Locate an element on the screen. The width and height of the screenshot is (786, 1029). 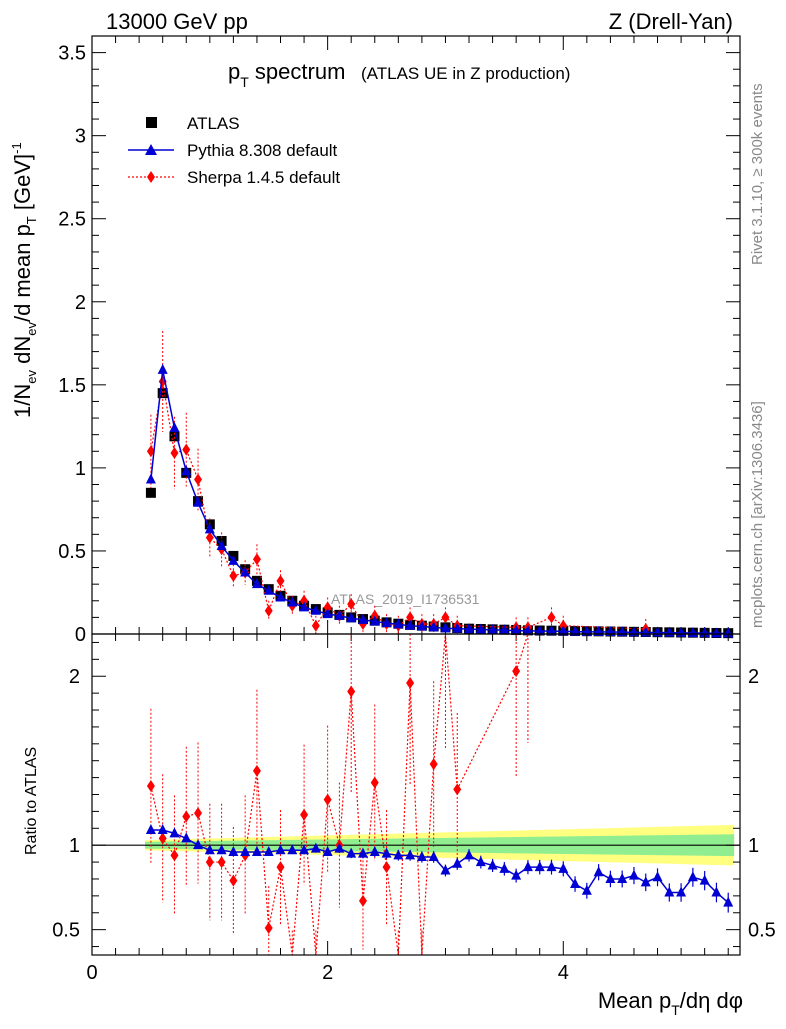
ratio-ytick-label: 0.5 is located at coordinates (66, 931).